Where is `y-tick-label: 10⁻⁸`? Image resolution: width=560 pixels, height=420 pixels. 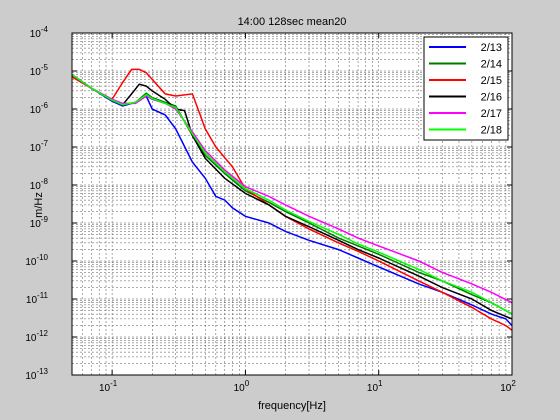
y-tick-label: 10⁻⁸ is located at coordinates (39, 184).